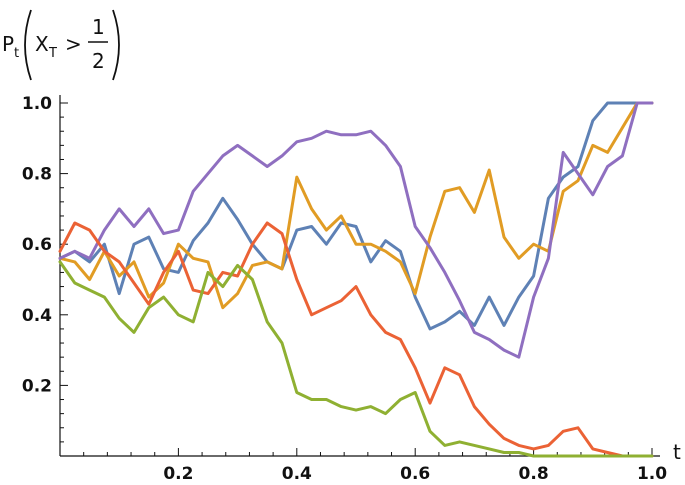 This screenshot has width=685, height=485. I want to click on x-tick-label: 1.0, so click(652, 474).